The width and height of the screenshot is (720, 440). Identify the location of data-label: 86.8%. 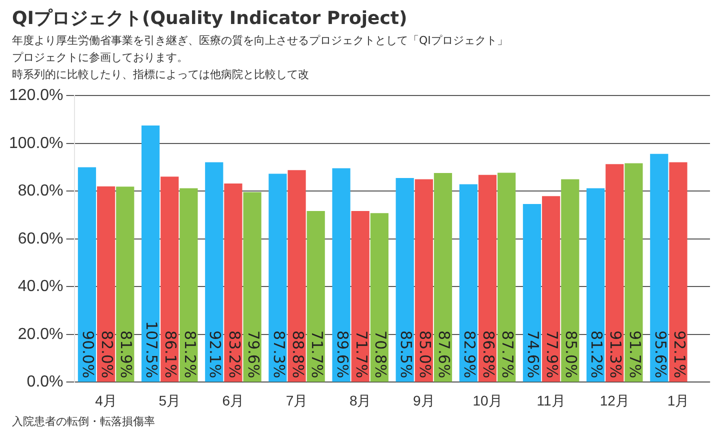
(489, 354).